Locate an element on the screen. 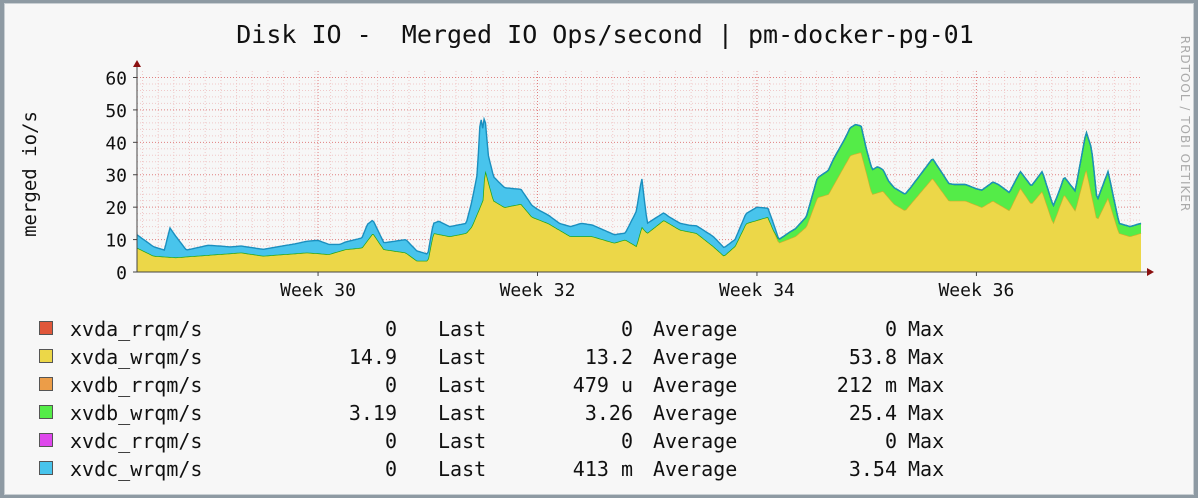  legend-series-name: xvdc_wrqm/s is located at coordinates (136, 469).